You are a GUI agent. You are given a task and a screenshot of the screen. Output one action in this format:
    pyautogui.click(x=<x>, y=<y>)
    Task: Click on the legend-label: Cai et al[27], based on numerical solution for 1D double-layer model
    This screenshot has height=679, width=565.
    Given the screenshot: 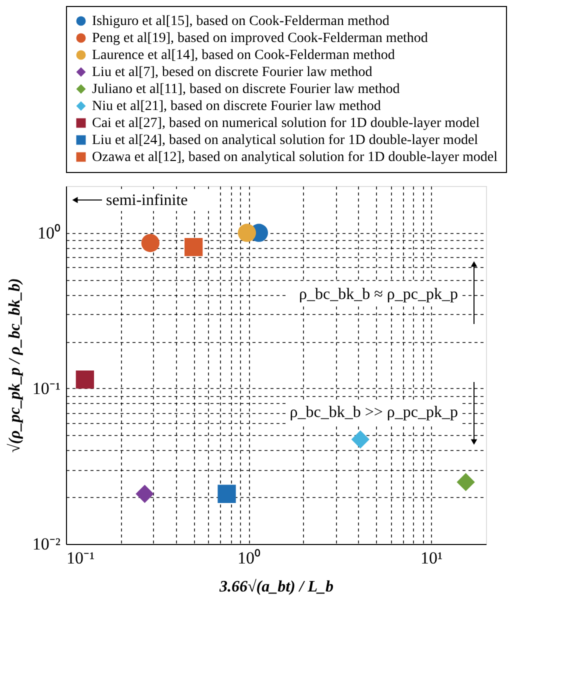 What is the action you would take?
    pyautogui.click(x=286, y=123)
    